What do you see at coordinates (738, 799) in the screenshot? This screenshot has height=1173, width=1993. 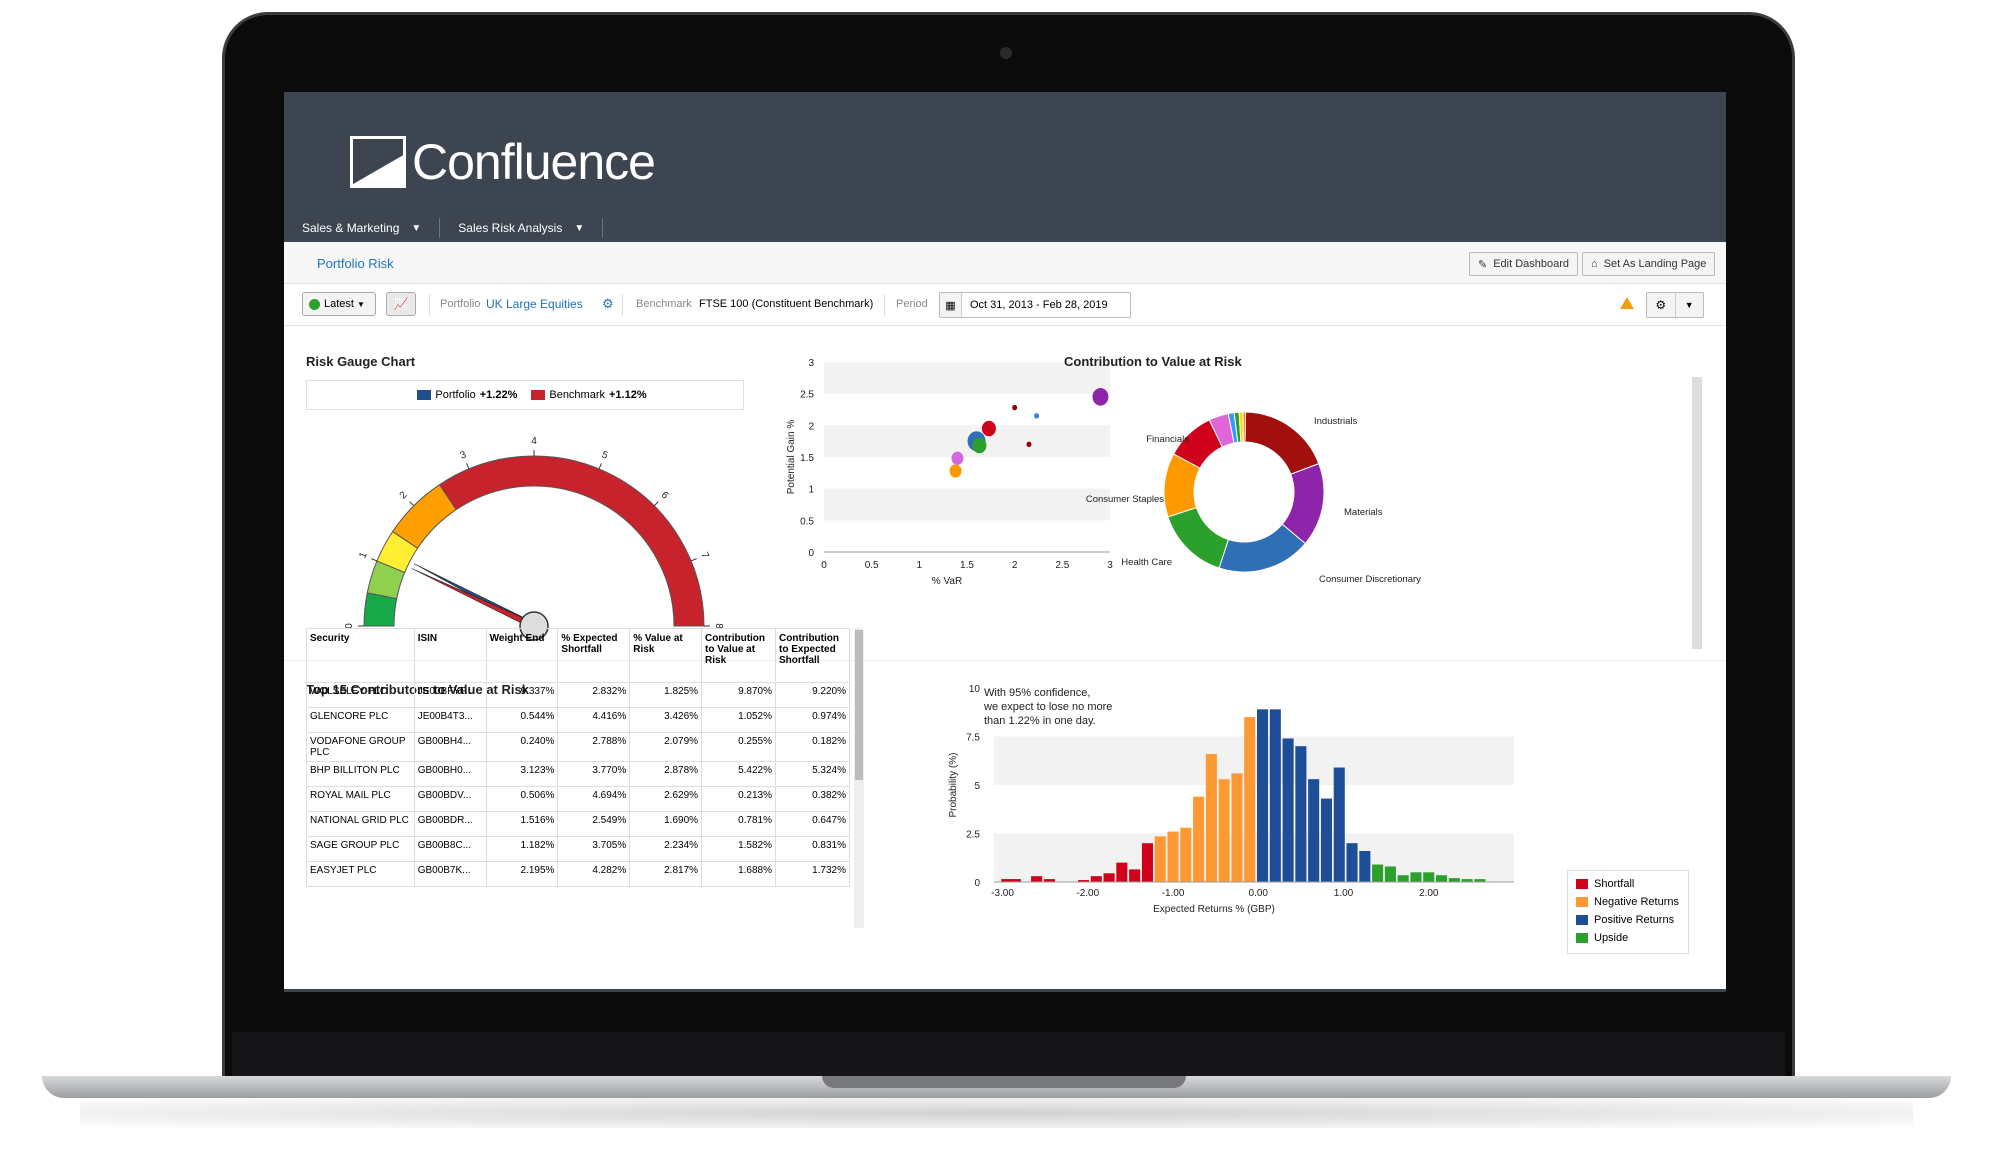 I see `cell-contrib-var: 0.213%` at bounding box center [738, 799].